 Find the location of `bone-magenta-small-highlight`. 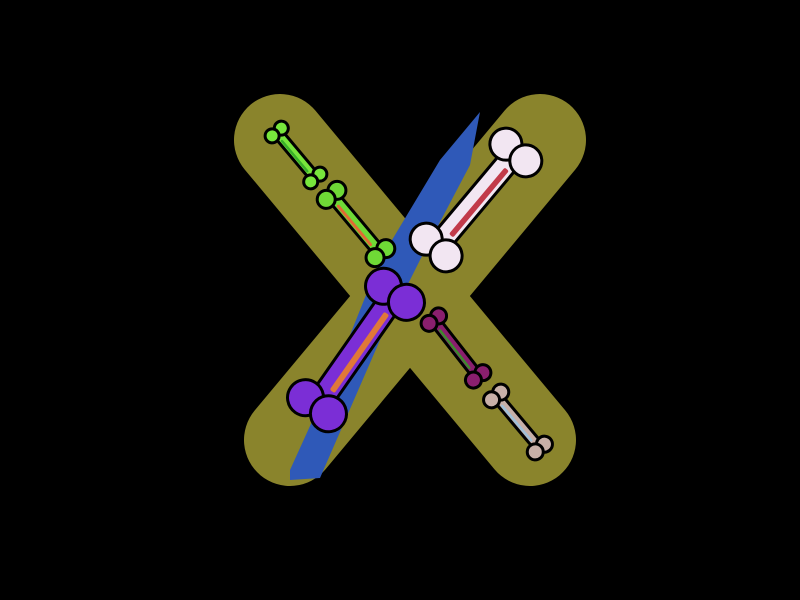

bone-magenta-small-highlight is located at coordinates (454, 349).